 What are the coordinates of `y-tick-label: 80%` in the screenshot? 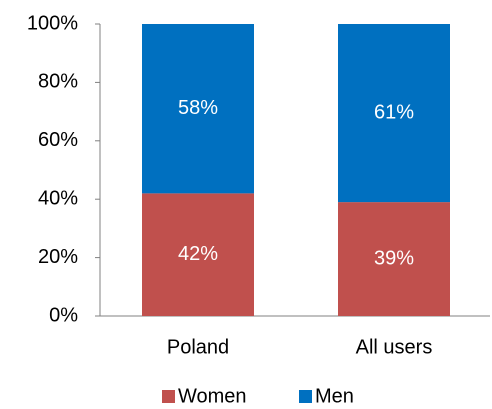 It's located at (58, 82).